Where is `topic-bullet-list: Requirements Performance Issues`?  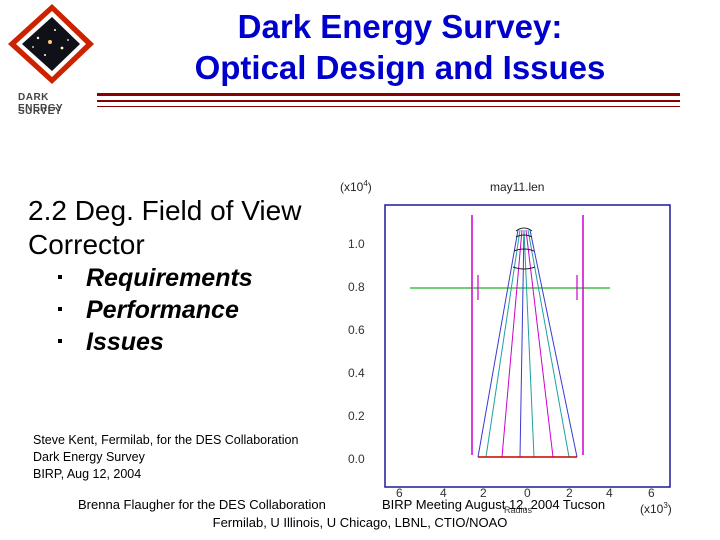
topic-bullet-list: Requirements Performance Issues is located at coordinates (155, 310).